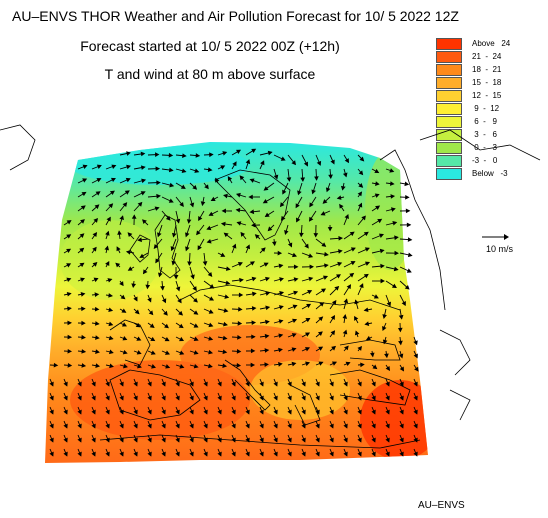 The width and height of the screenshot is (548, 518). What do you see at coordinates (500, 249) in the screenshot?
I see `wind-scale-label: 10 m/s` at bounding box center [500, 249].